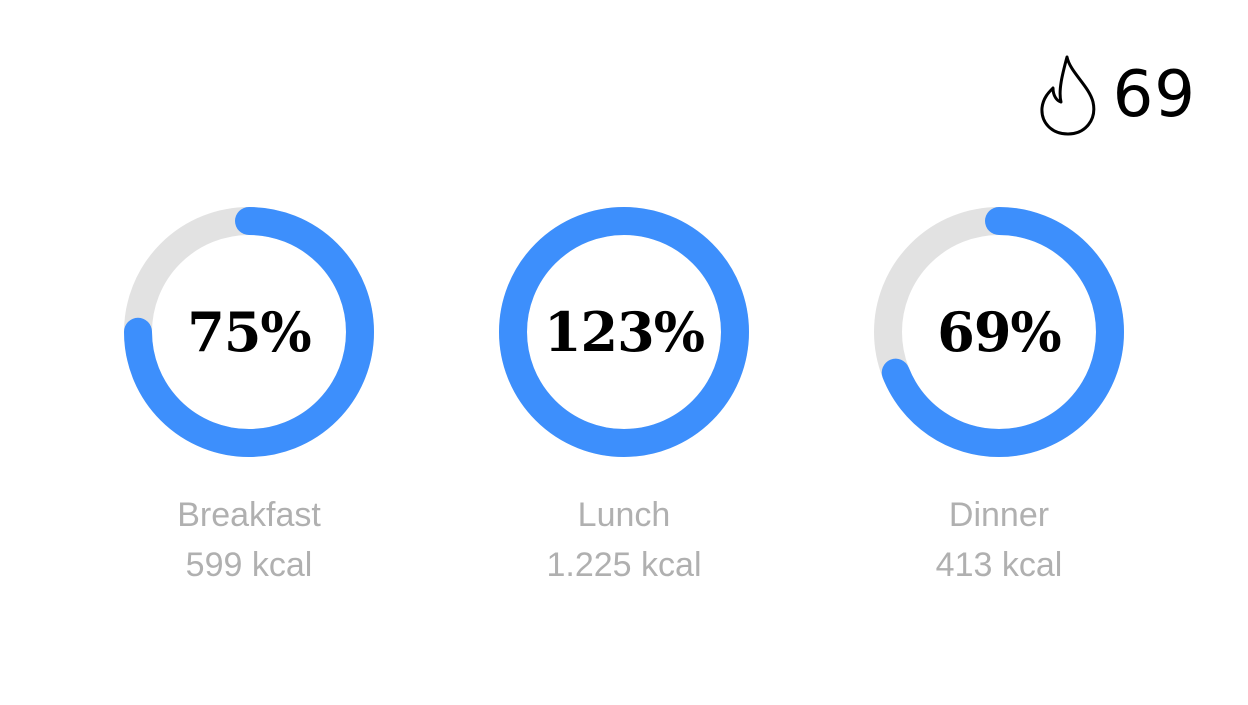 This screenshot has width=1248, height=705. I want to click on percent-label: 69%, so click(999, 332).